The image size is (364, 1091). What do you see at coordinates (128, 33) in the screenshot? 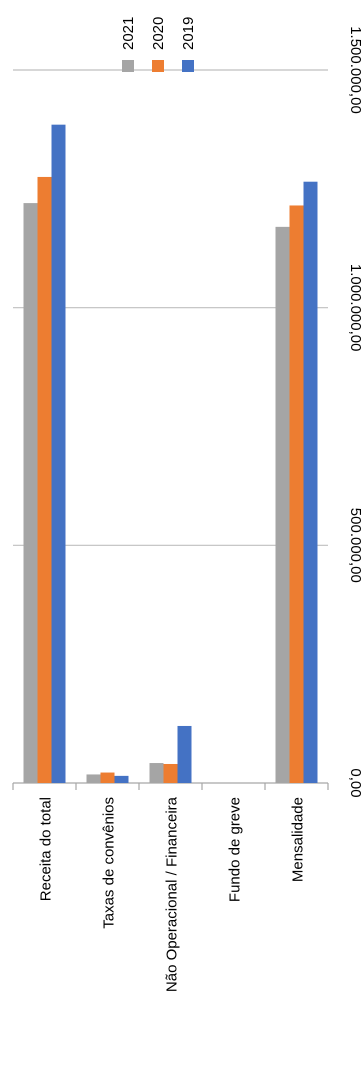
I see `legend-label: 2021` at bounding box center [128, 33].